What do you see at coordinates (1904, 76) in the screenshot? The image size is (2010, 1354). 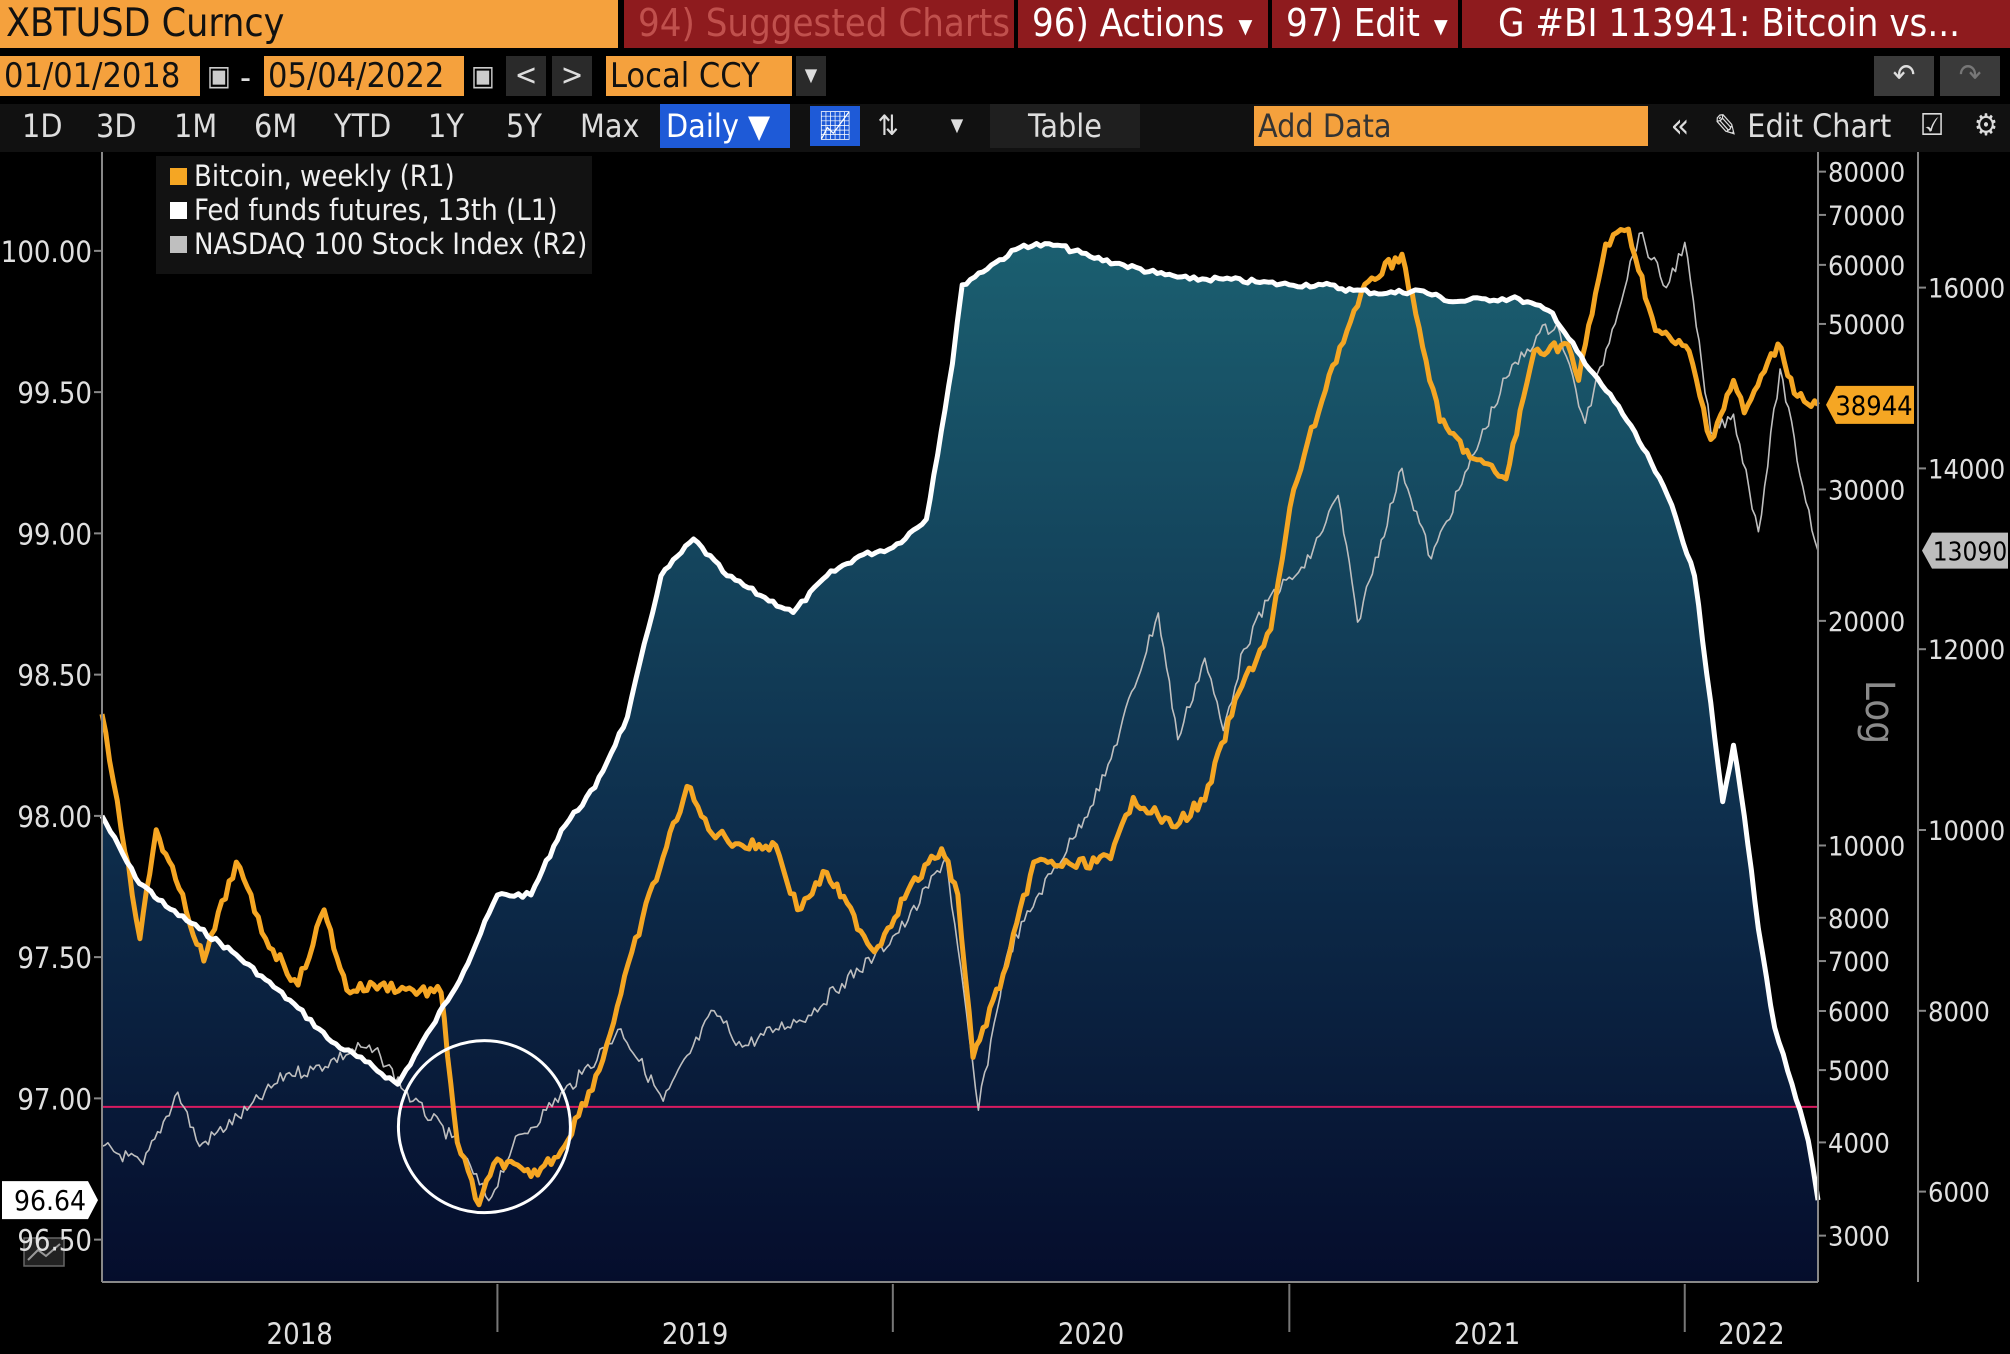 I see `undo-icon: ↶` at bounding box center [1904, 76].